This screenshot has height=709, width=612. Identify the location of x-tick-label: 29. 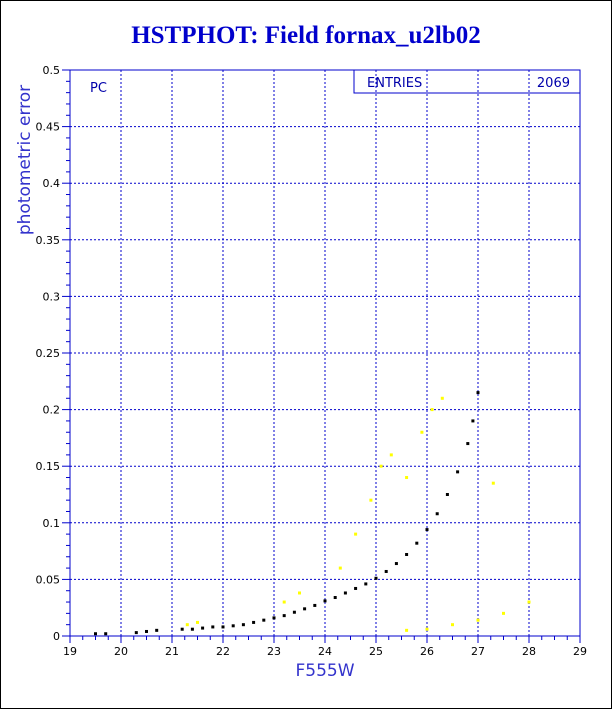
(580, 651).